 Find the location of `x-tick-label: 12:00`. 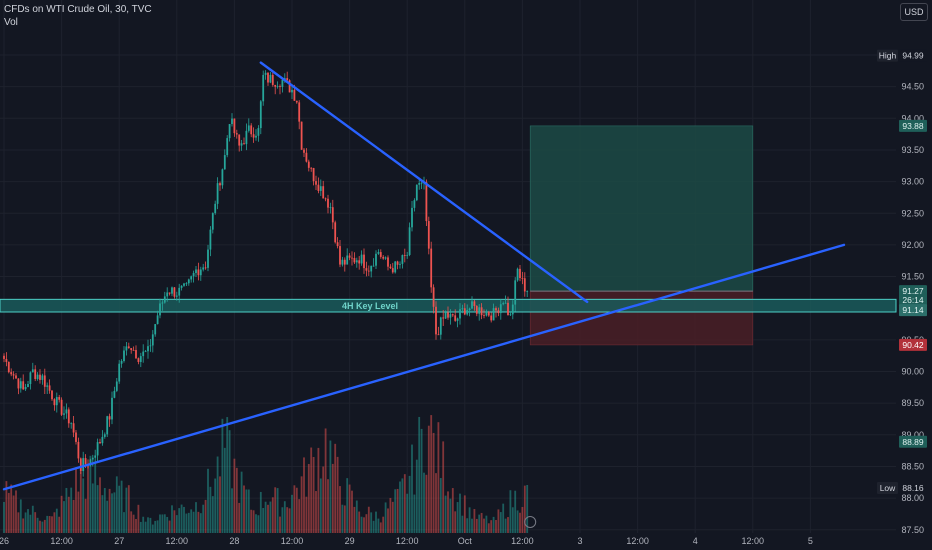

x-tick-label: 12:00 is located at coordinates (407, 541).